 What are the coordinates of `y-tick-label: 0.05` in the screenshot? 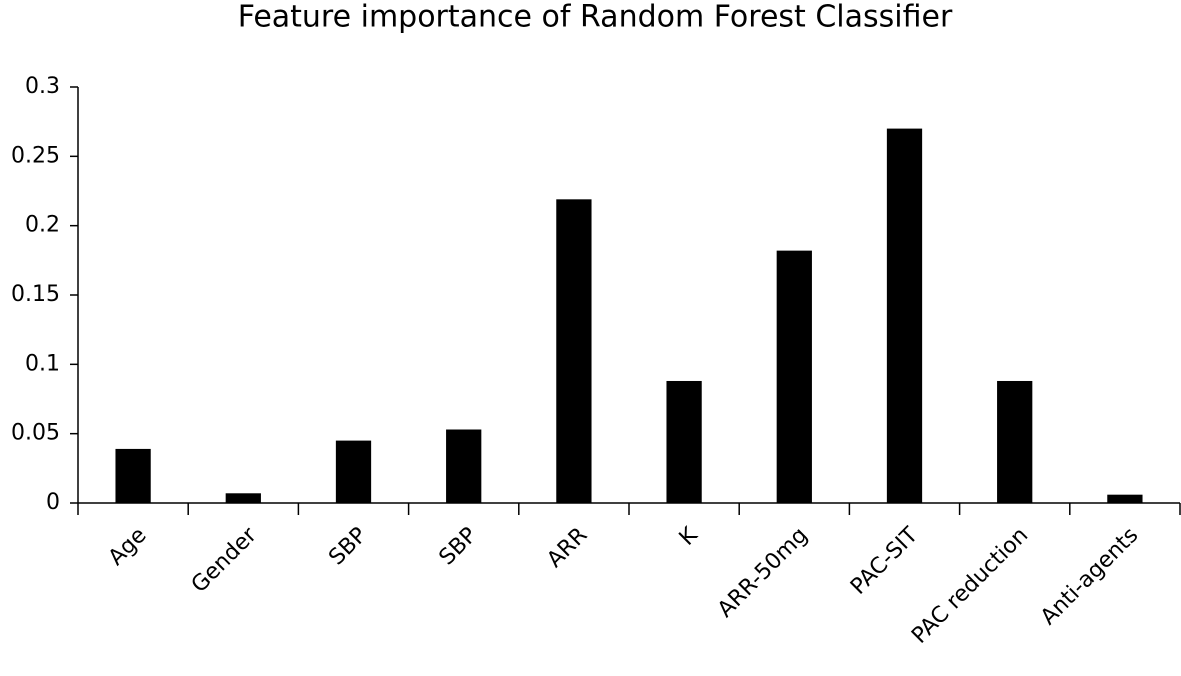 It's located at (35, 433).